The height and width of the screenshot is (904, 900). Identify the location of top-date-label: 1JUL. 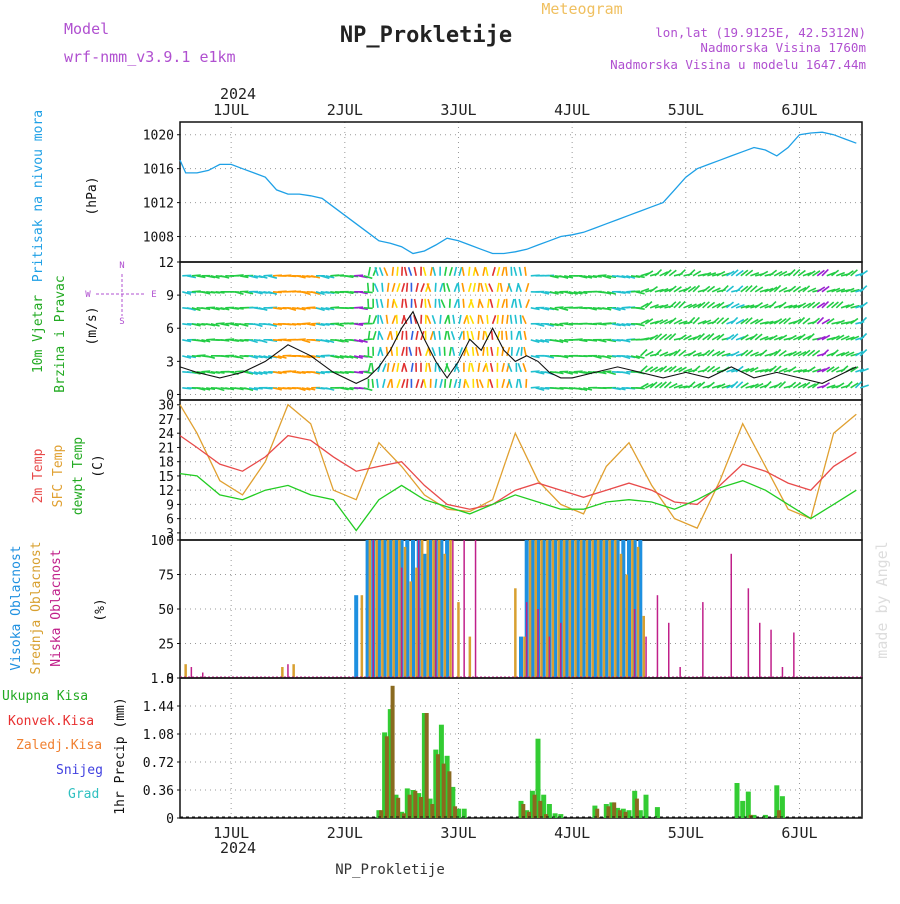
(231, 110).